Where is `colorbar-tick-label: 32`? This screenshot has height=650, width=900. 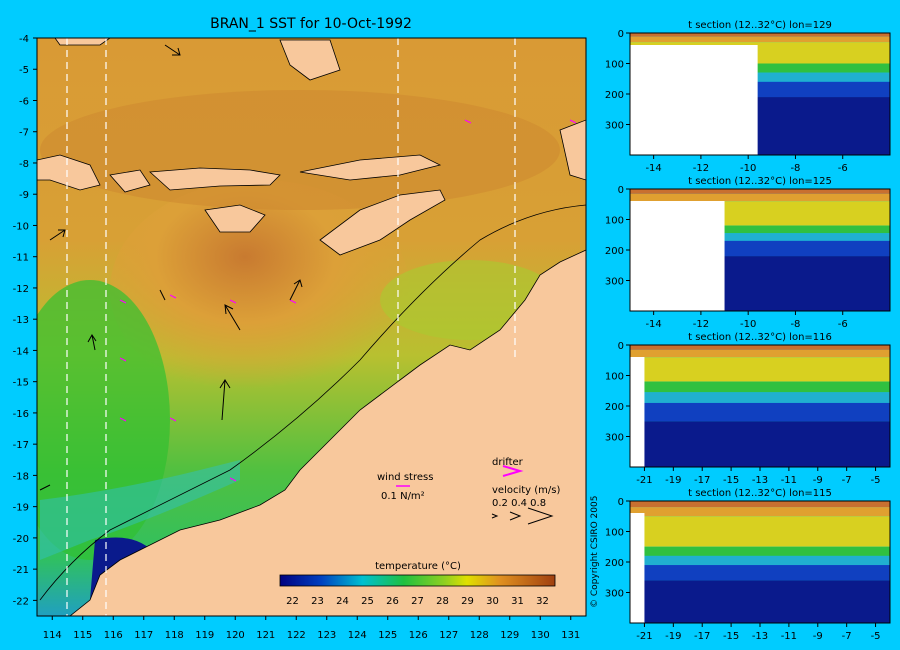
colorbar-tick-label: 32 is located at coordinates (542, 601).